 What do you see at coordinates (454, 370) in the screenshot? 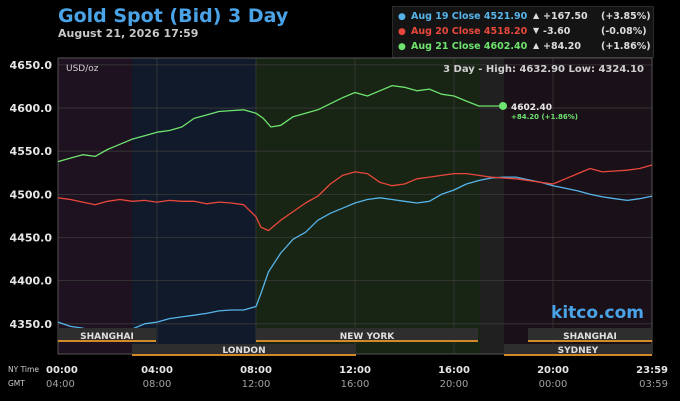
I see `x-tick-ny: 16:00` at bounding box center [454, 370].